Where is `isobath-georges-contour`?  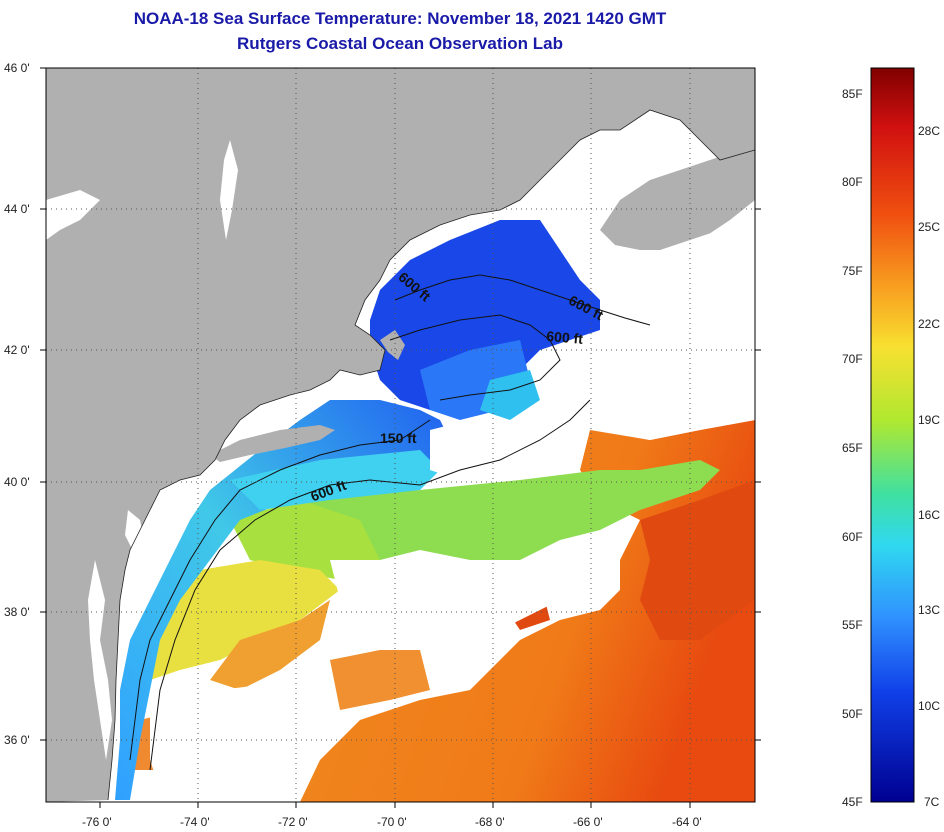 isobath-georges-contour is located at coordinates (475, 357).